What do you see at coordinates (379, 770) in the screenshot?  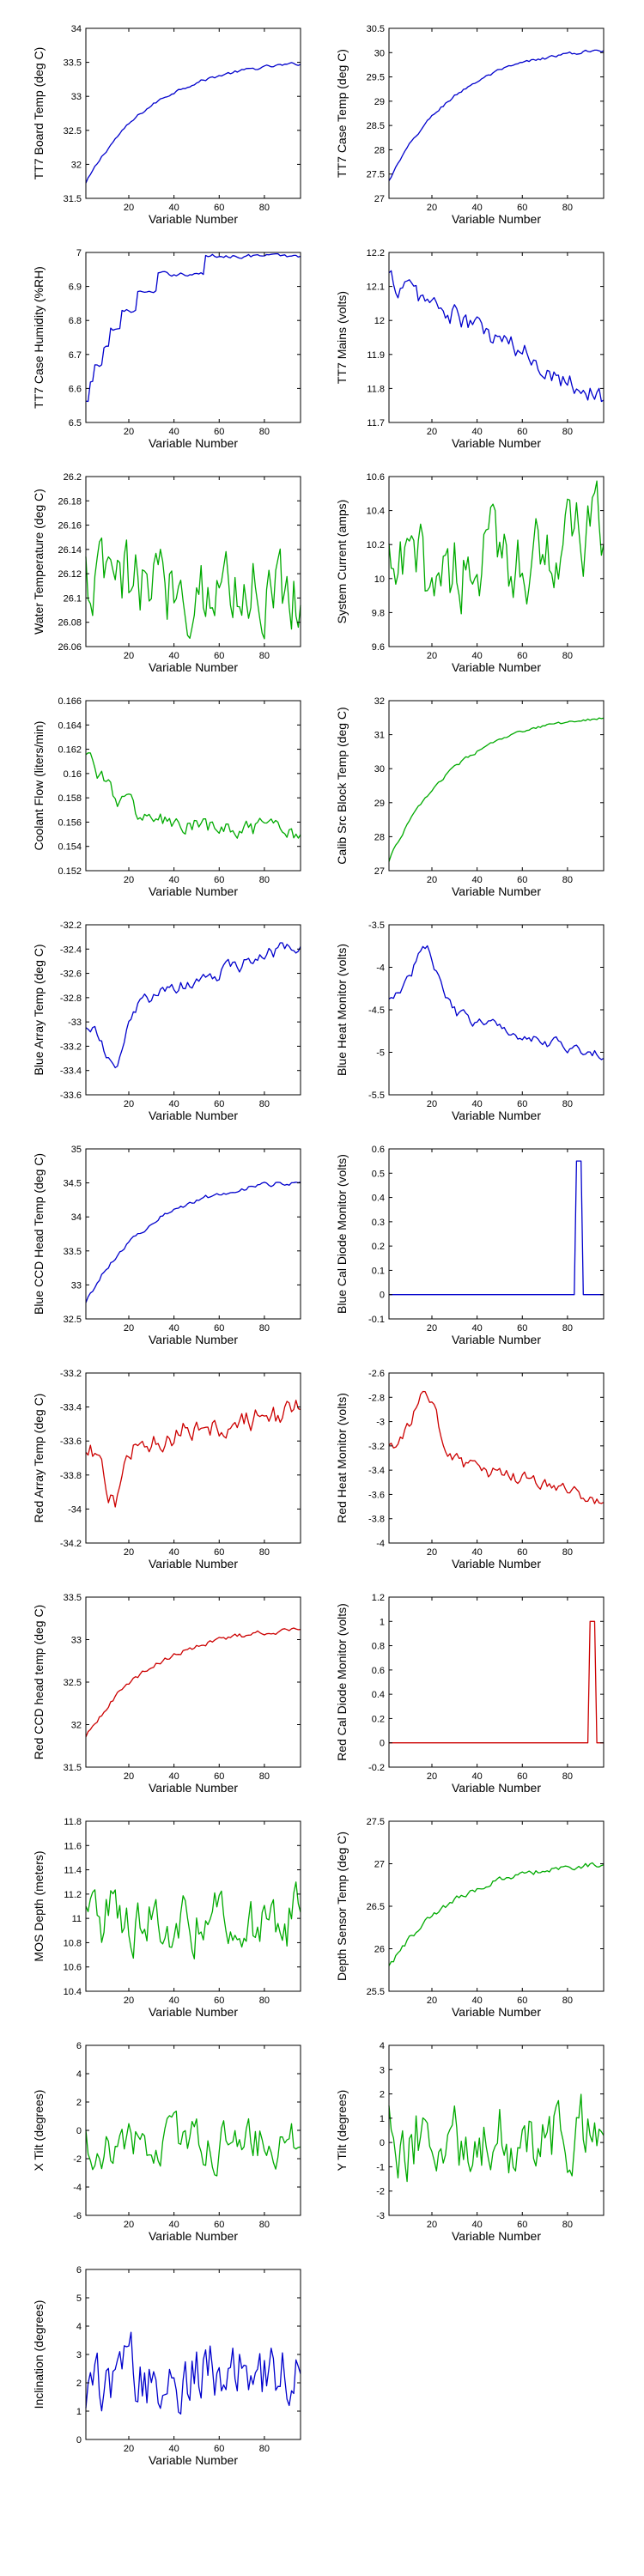 I see `y-tick-label: 30` at bounding box center [379, 770].